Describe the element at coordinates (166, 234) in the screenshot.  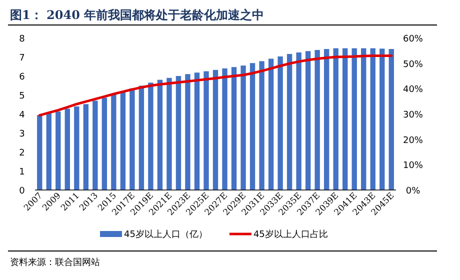
I see `legend-label: 45岁以上人口（亿）` at that location.